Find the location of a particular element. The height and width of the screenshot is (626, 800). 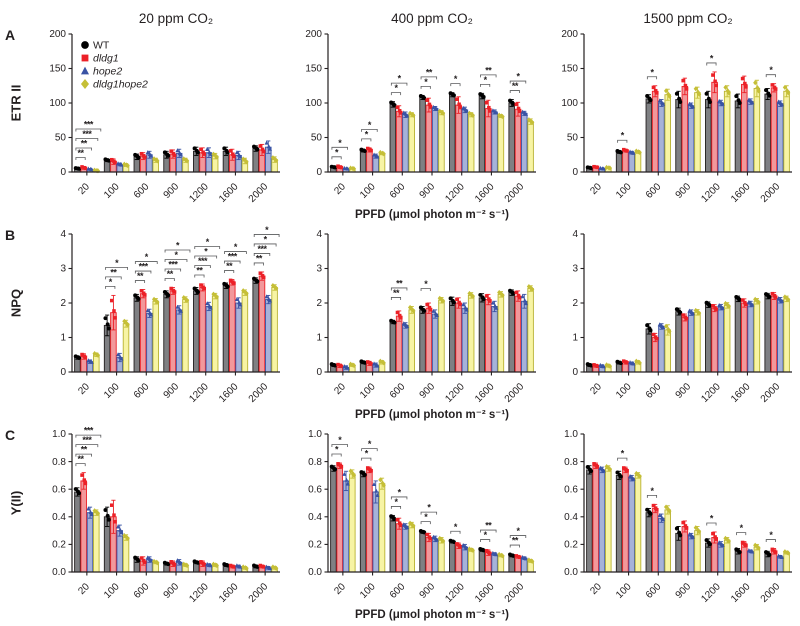

x-tick-label: 600 is located at coordinates (398, 391).